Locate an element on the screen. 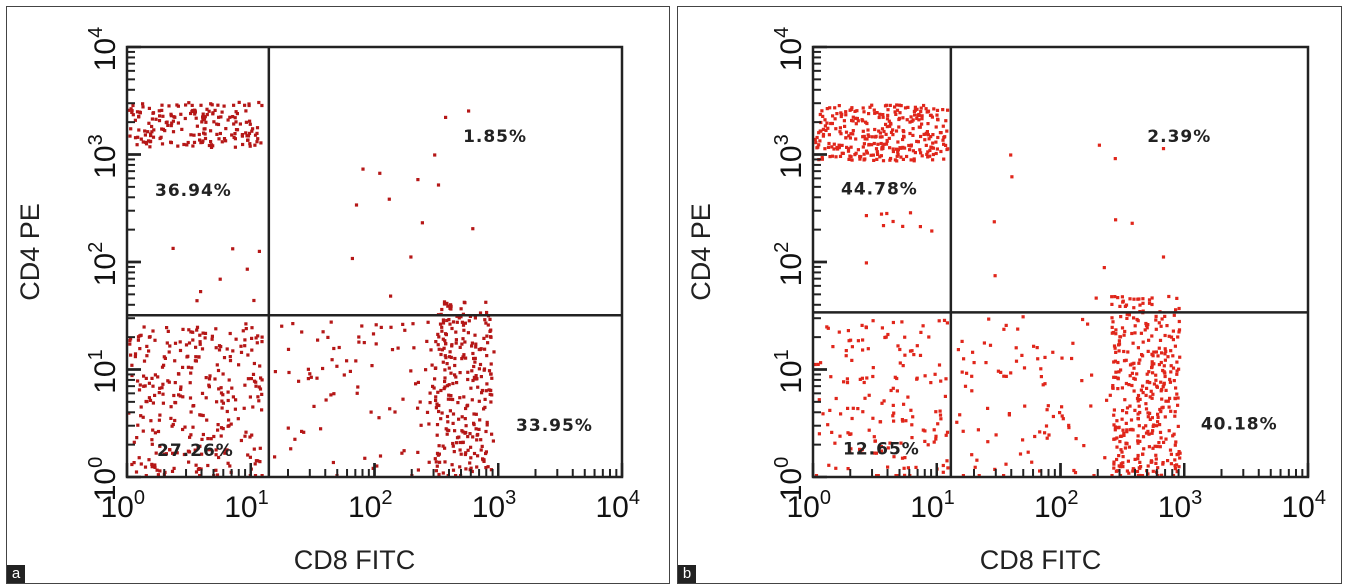  y-tick-label: 103 is located at coordinates (789, 156).